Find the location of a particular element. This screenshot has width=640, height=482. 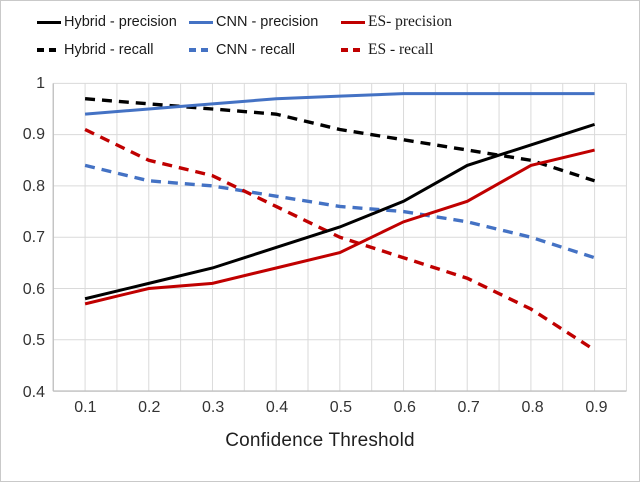

legend-item-cnn-recall: CNN - recall is located at coordinates (242, 50).